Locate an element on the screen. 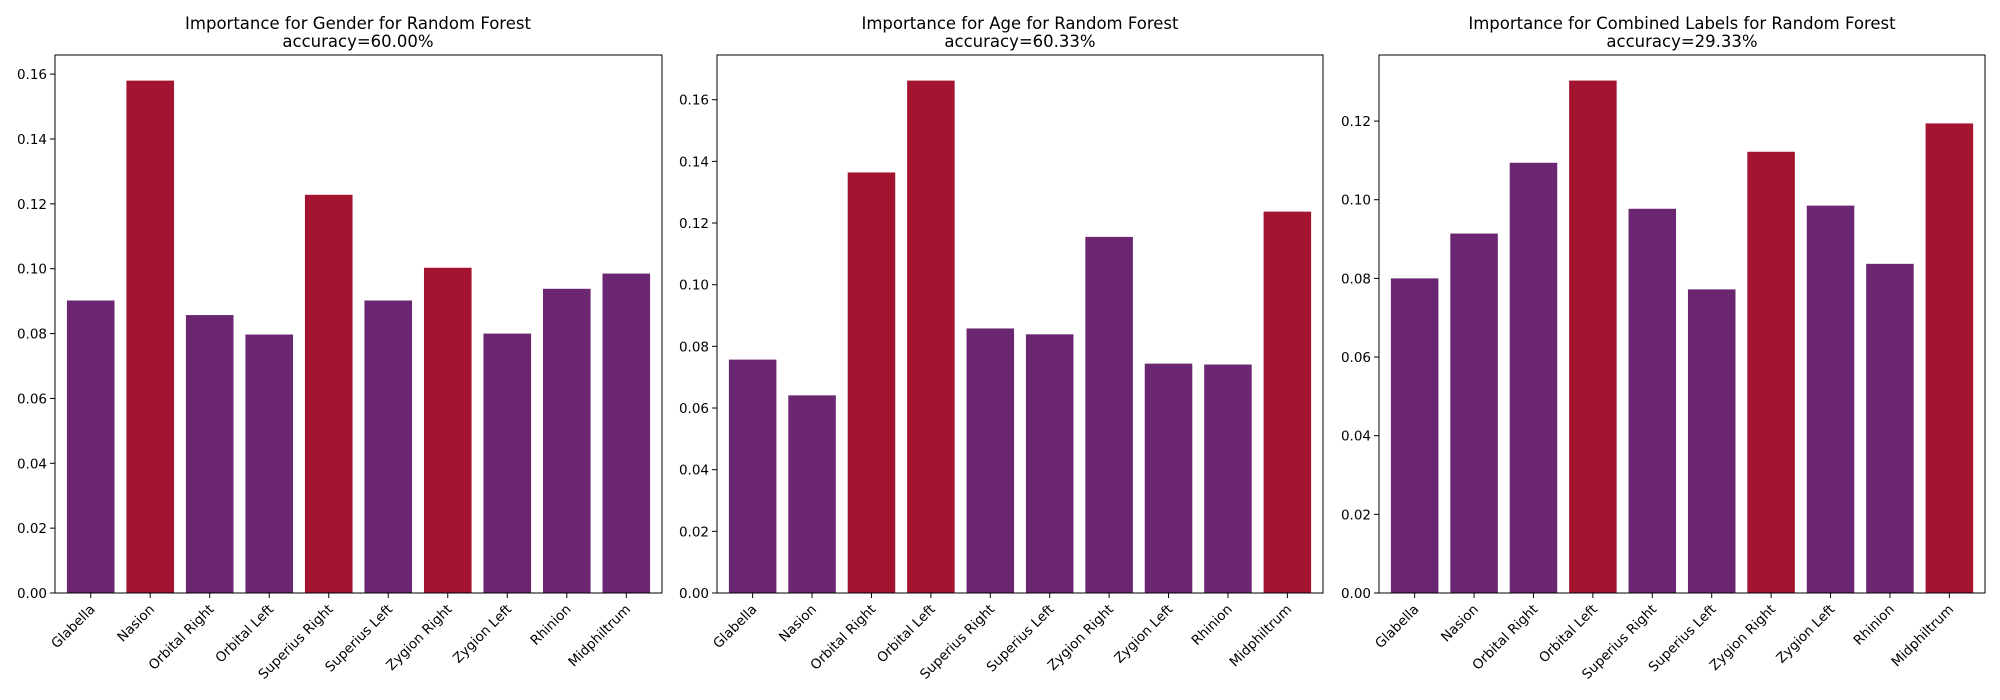 The height and width of the screenshot is (700, 2000). chart-subtitle: accuracy=60.33% is located at coordinates (1019, 41).